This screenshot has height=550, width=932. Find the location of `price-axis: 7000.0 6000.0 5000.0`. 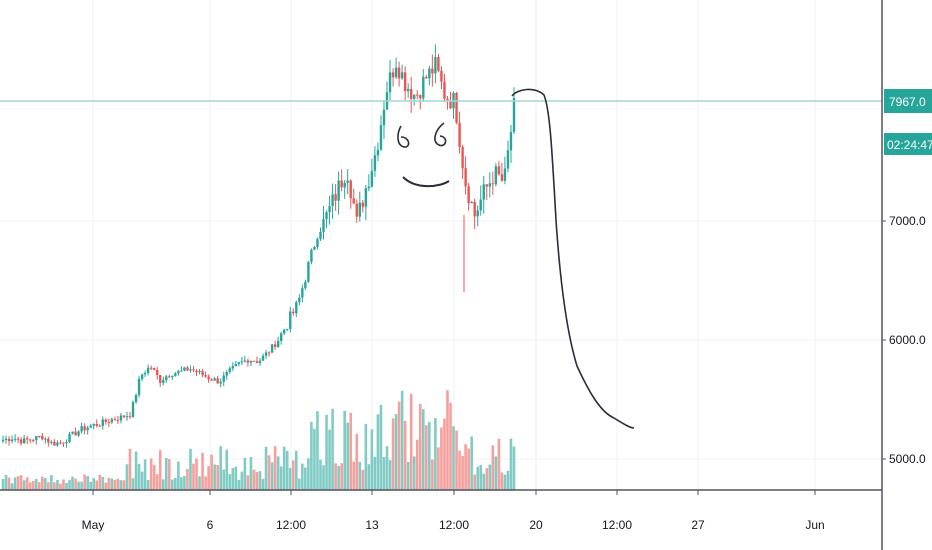

price-axis: 7000.0 6000.0 5000.0 is located at coordinates (904, 340).